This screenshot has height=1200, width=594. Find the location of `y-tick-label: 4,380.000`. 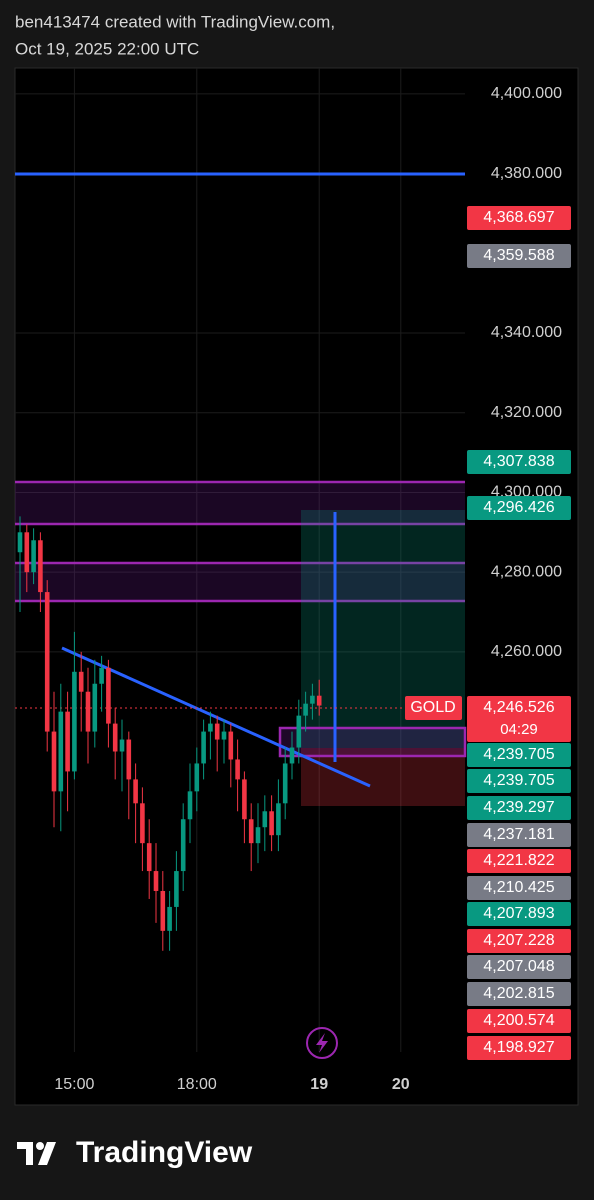

y-tick-label: 4,380.000 is located at coordinates (526, 173).